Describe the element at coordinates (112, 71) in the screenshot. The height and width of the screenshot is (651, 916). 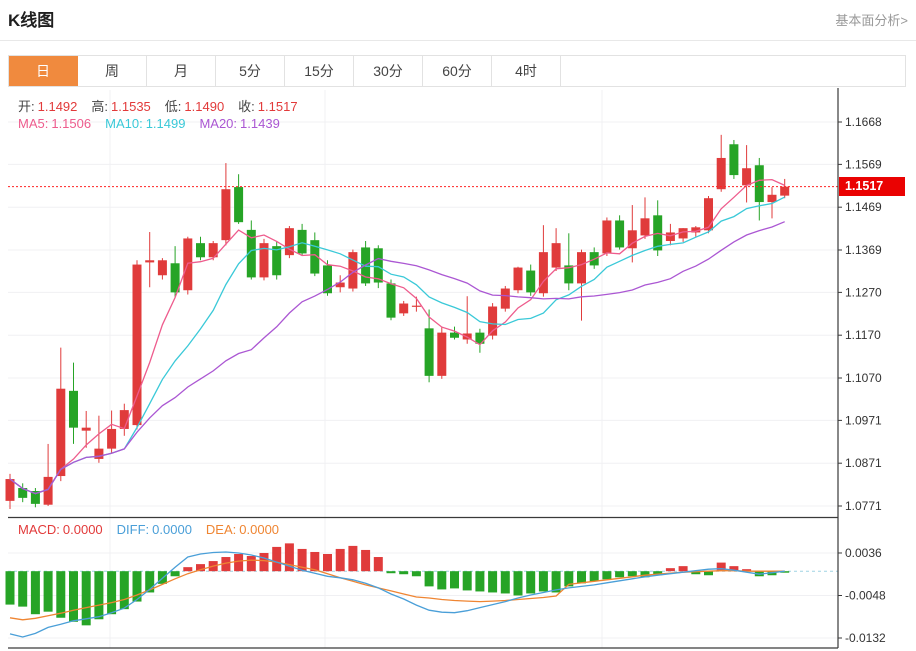
I see `tab-周: 周` at that location.